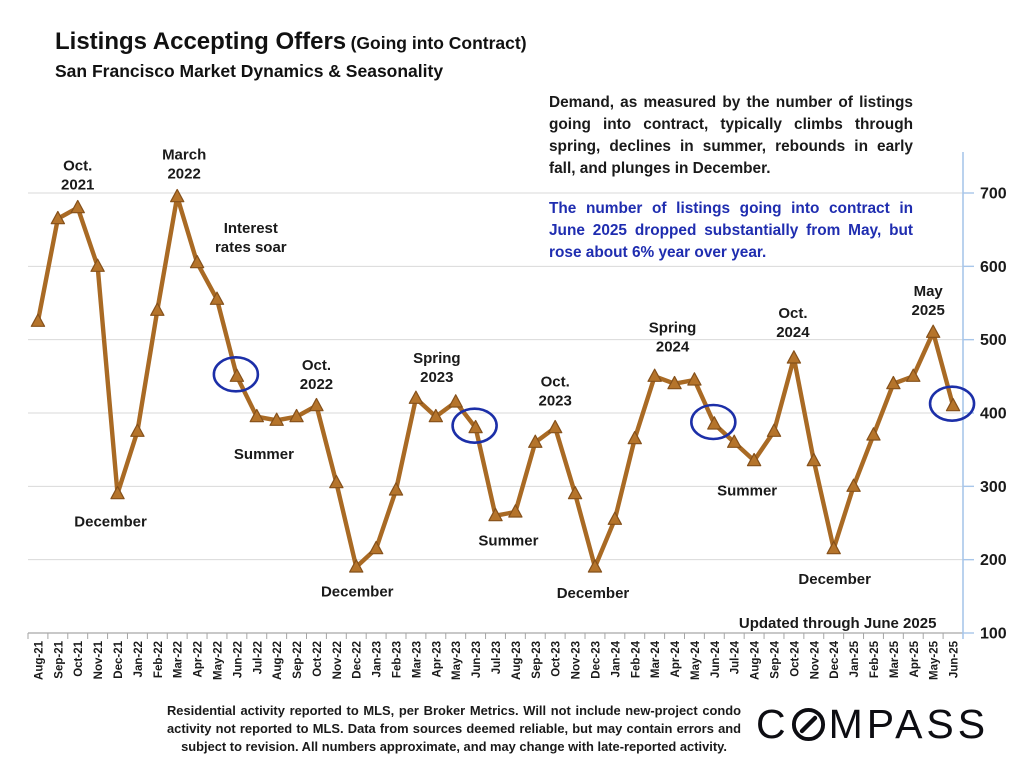  I want to click on compass-logo-letters: MPASS, so click(909, 723).